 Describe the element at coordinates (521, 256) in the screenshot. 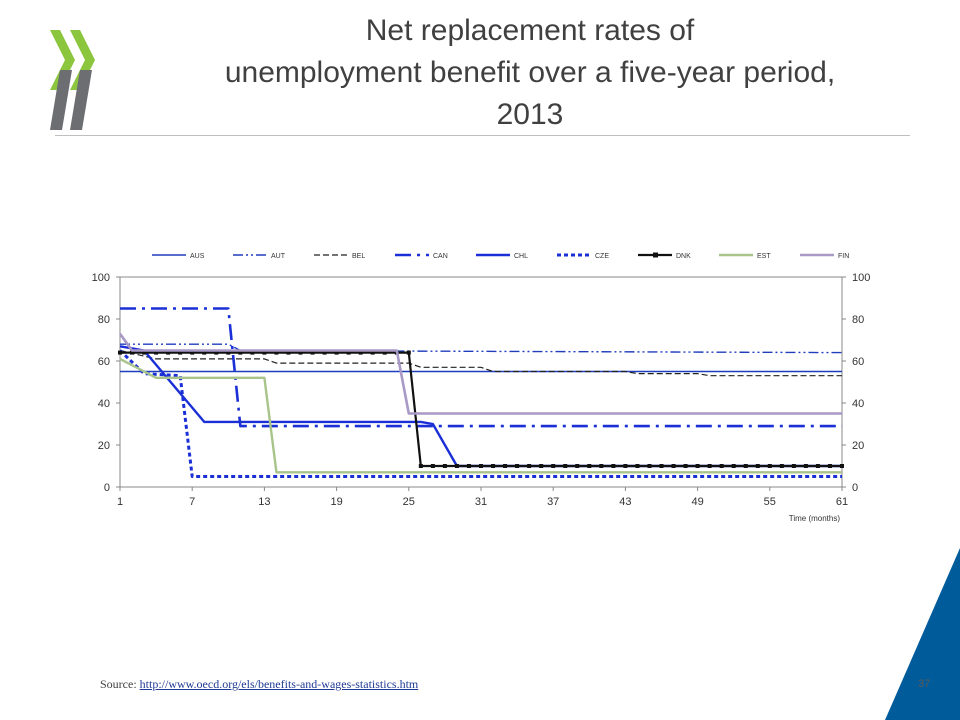

I see `legend-label-chl: CHL` at that location.